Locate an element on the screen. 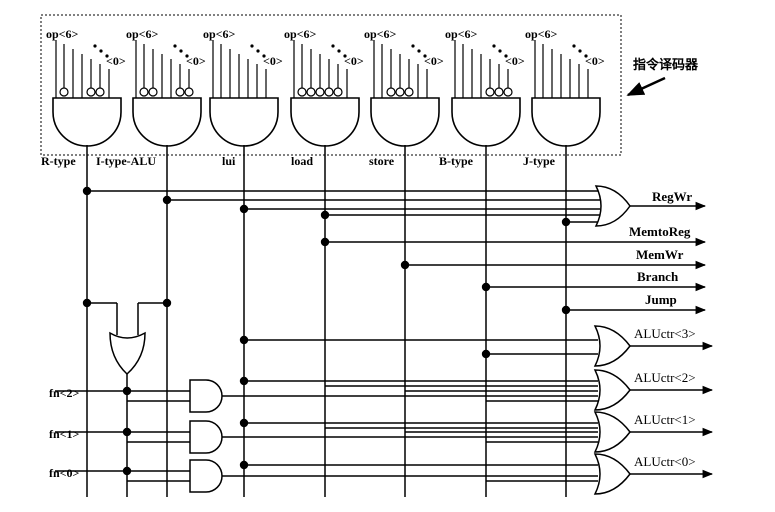 This screenshot has height=512, width=775. and-gate-fn0 is located at coordinates (206, 476).